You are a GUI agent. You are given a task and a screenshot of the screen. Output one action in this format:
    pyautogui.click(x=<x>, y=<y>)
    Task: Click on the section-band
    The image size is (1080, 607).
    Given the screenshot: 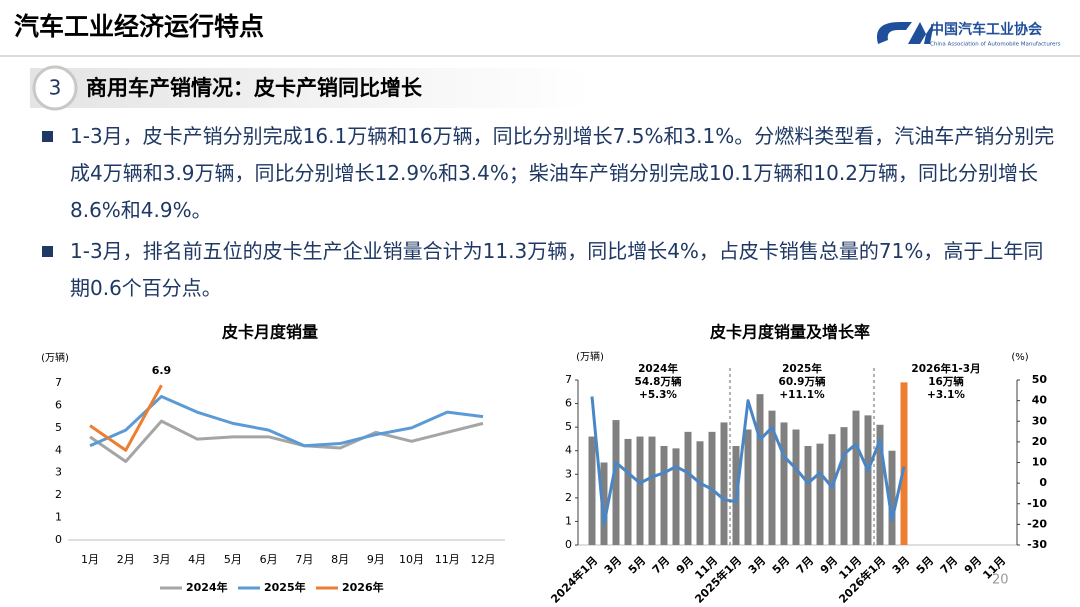 What is the action you would take?
    pyautogui.click(x=310, y=88)
    